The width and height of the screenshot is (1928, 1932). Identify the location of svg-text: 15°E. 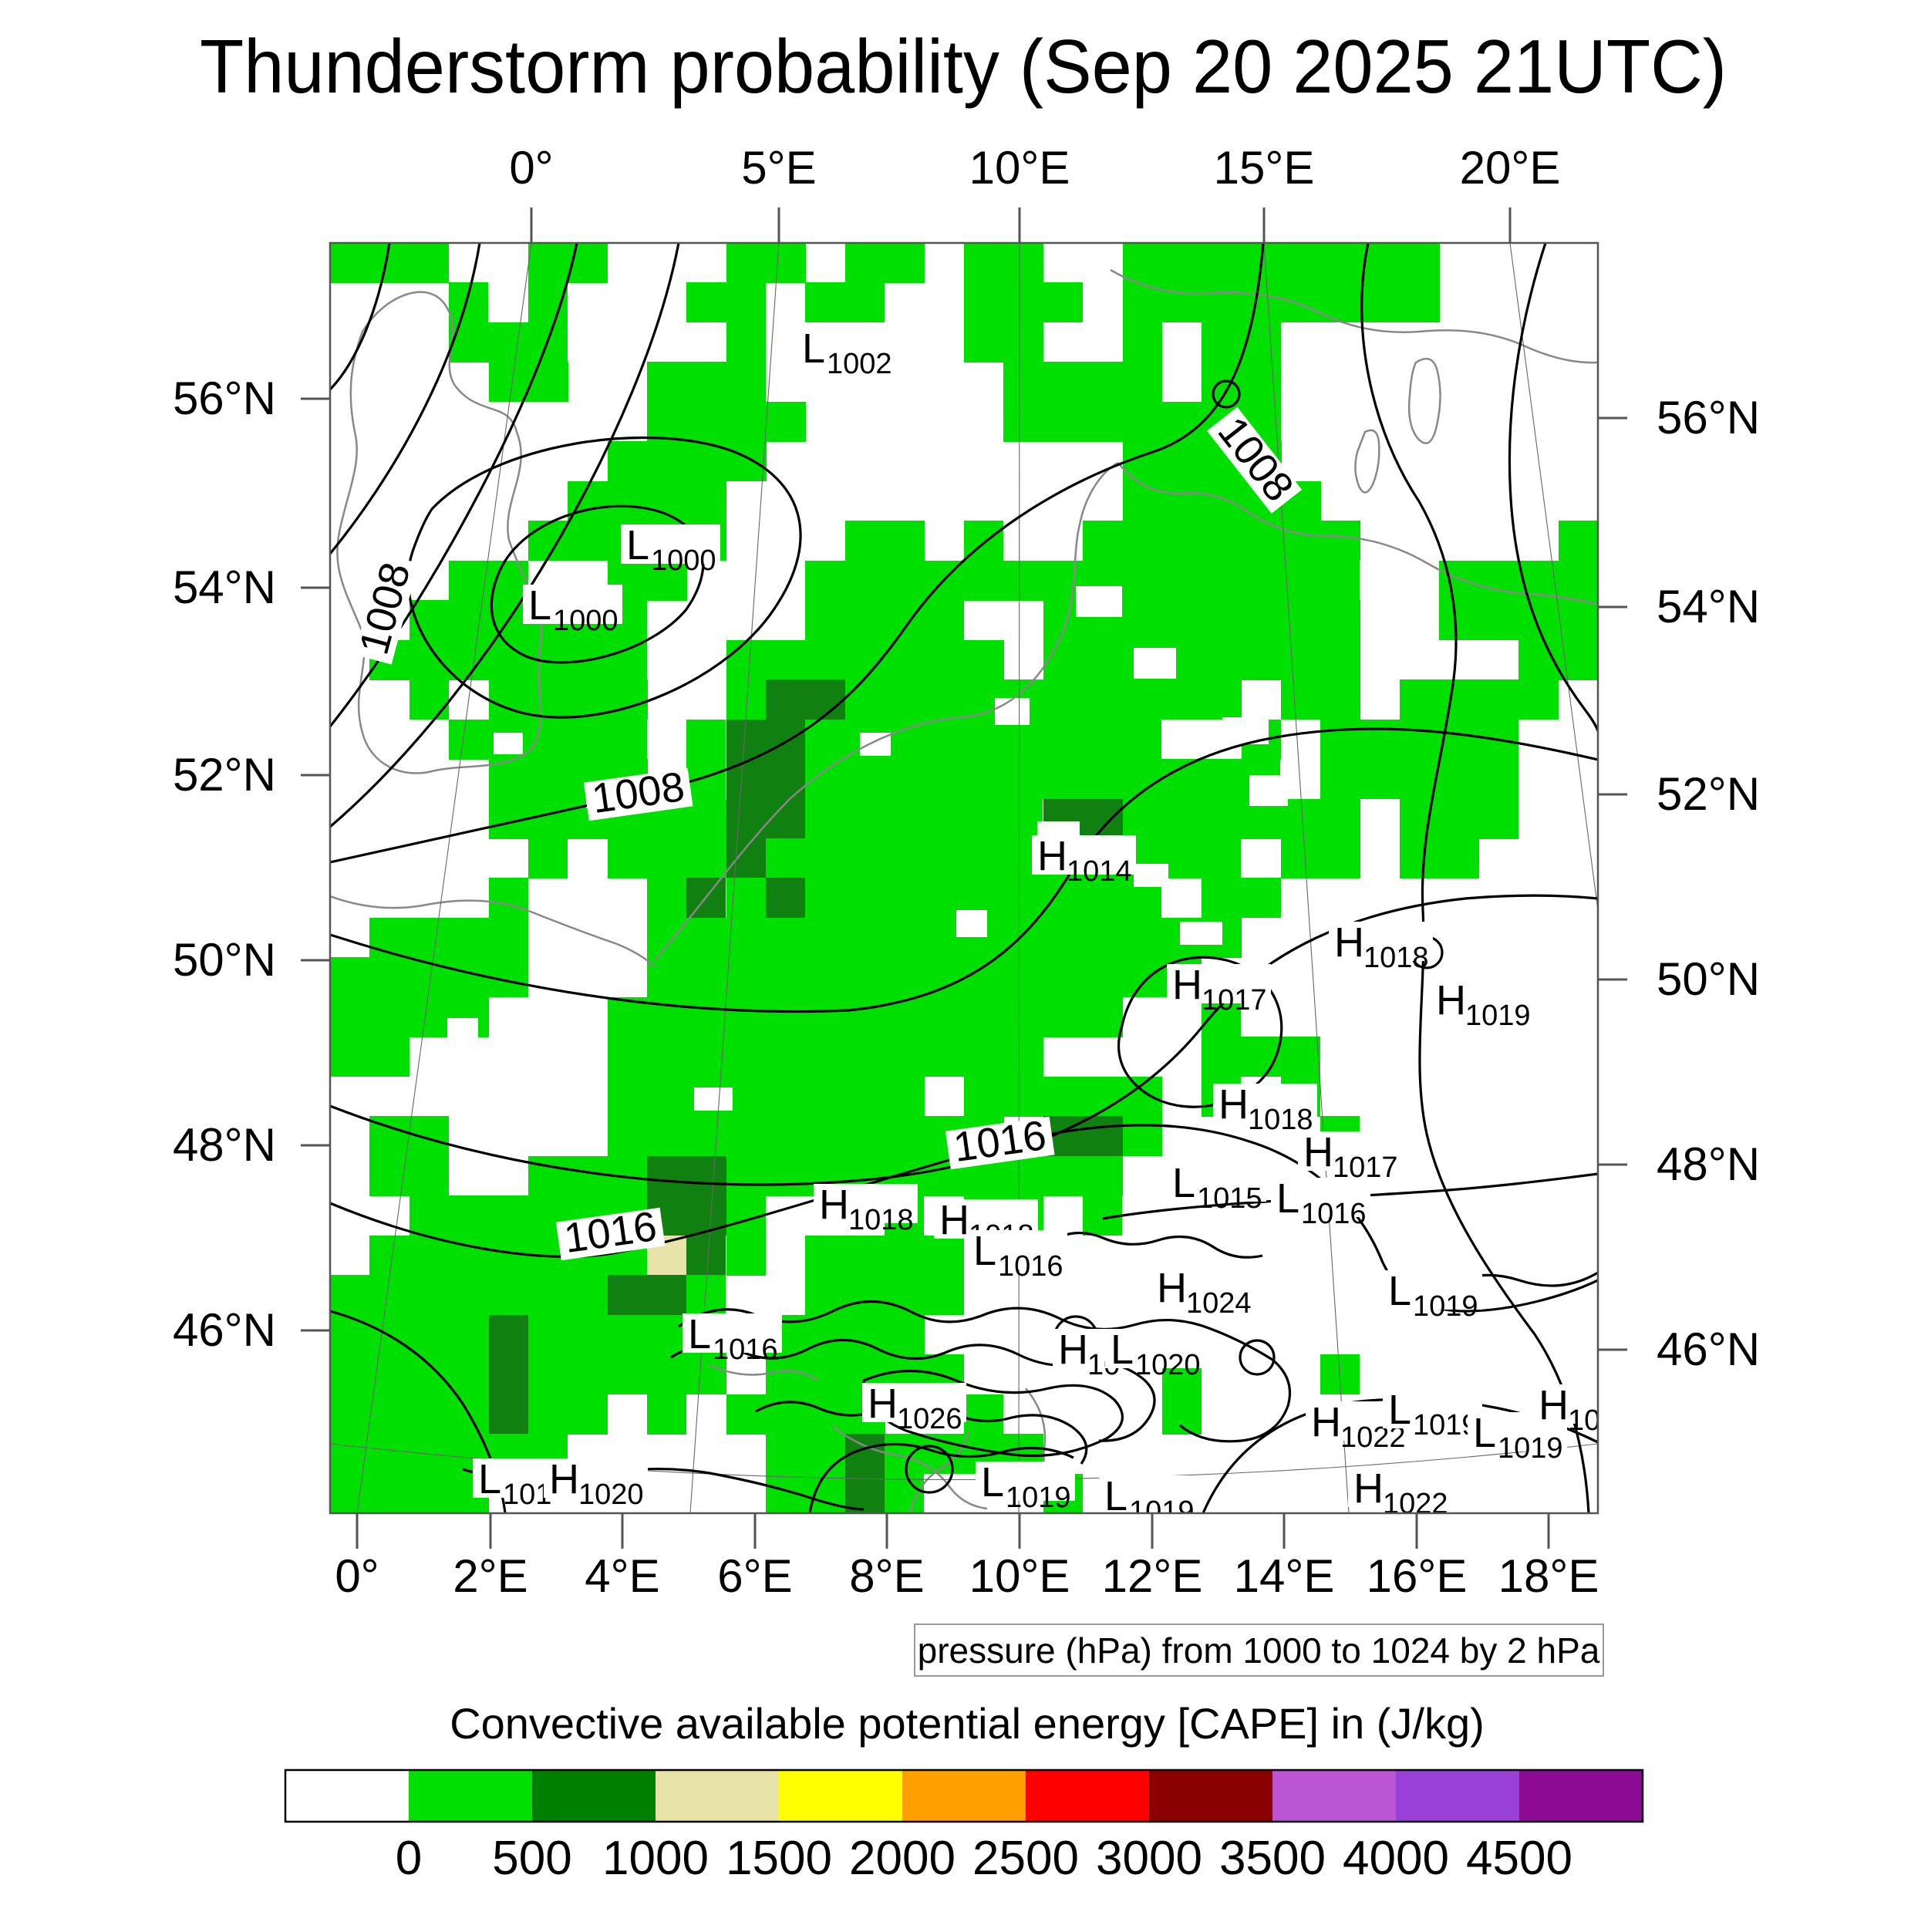
(1265, 168).